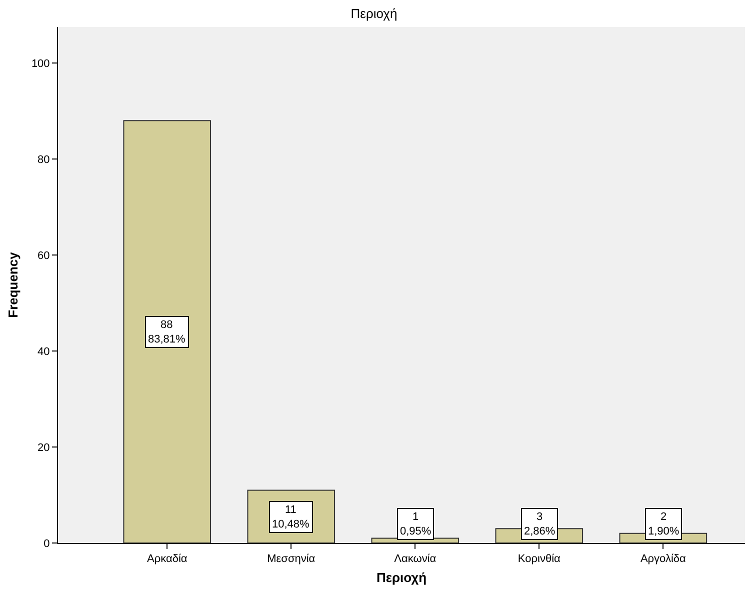 This screenshot has height=599, width=748. What do you see at coordinates (416, 524) in the screenshot?
I see `data-label: 1 0,95%` at bounding box center [416, 524].